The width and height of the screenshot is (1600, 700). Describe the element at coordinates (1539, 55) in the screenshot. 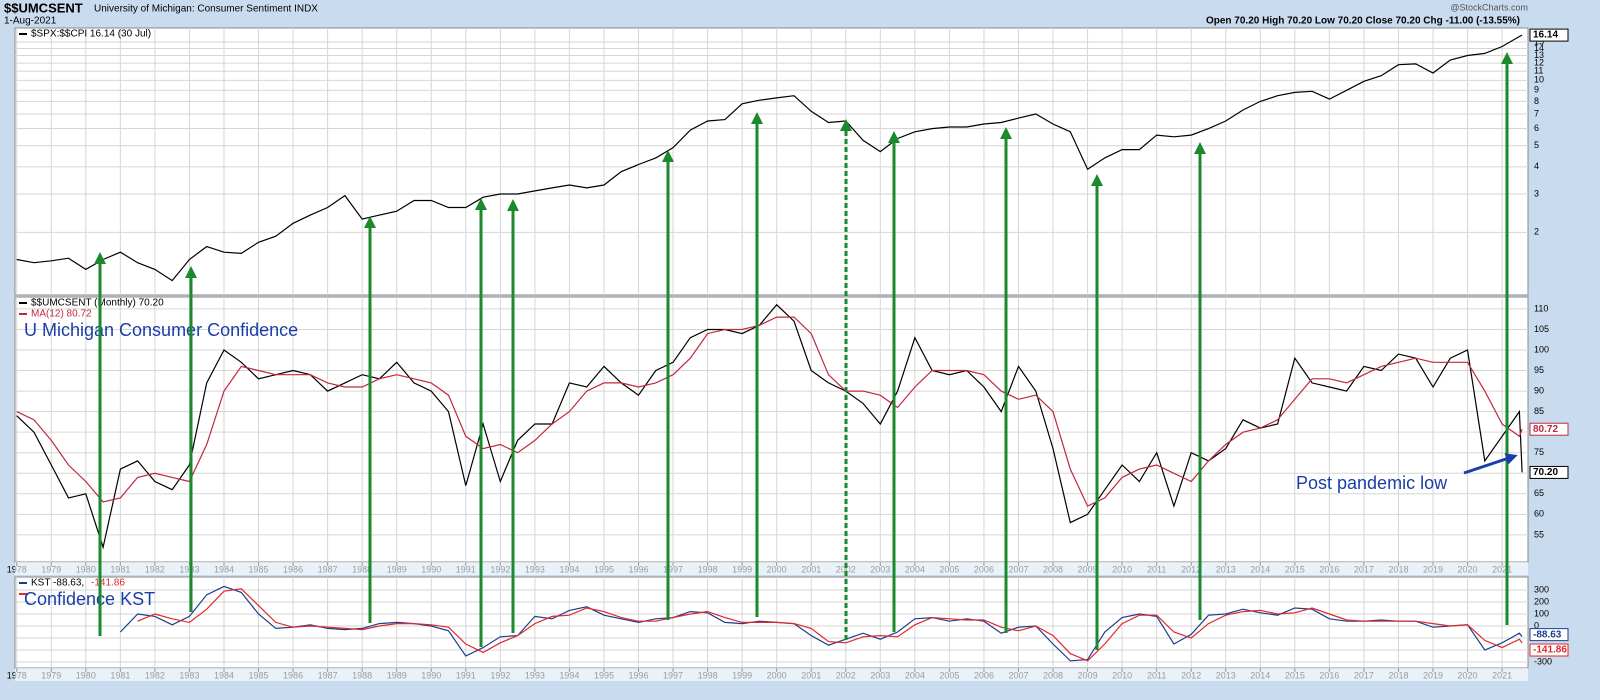

I see `y-tick-label: 13` at that location.